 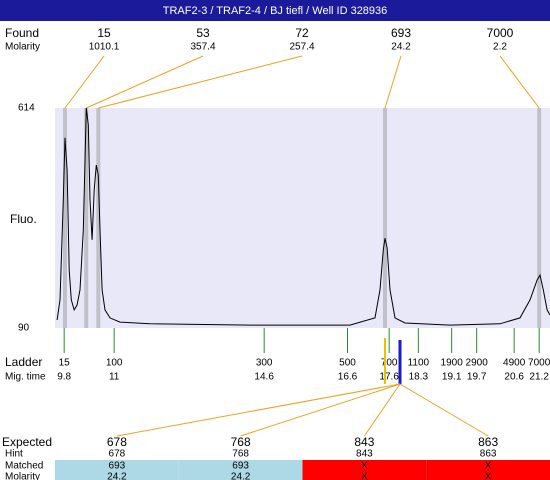 What do you see at coordinates (24, 466) in the screenshot?
I see `expected-row-label: Matched` at bounding box center [24, 466].